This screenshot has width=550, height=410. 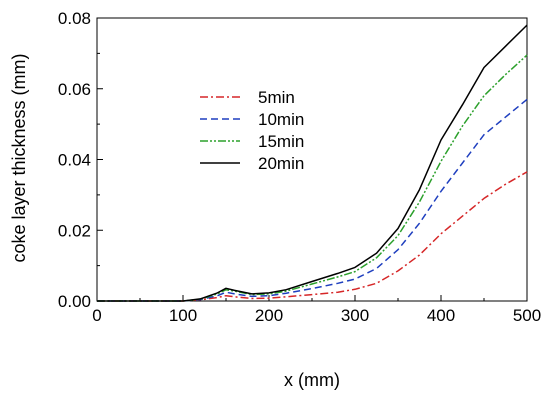 I want to click on legend-label: 20min, so click(x=281, y=163).